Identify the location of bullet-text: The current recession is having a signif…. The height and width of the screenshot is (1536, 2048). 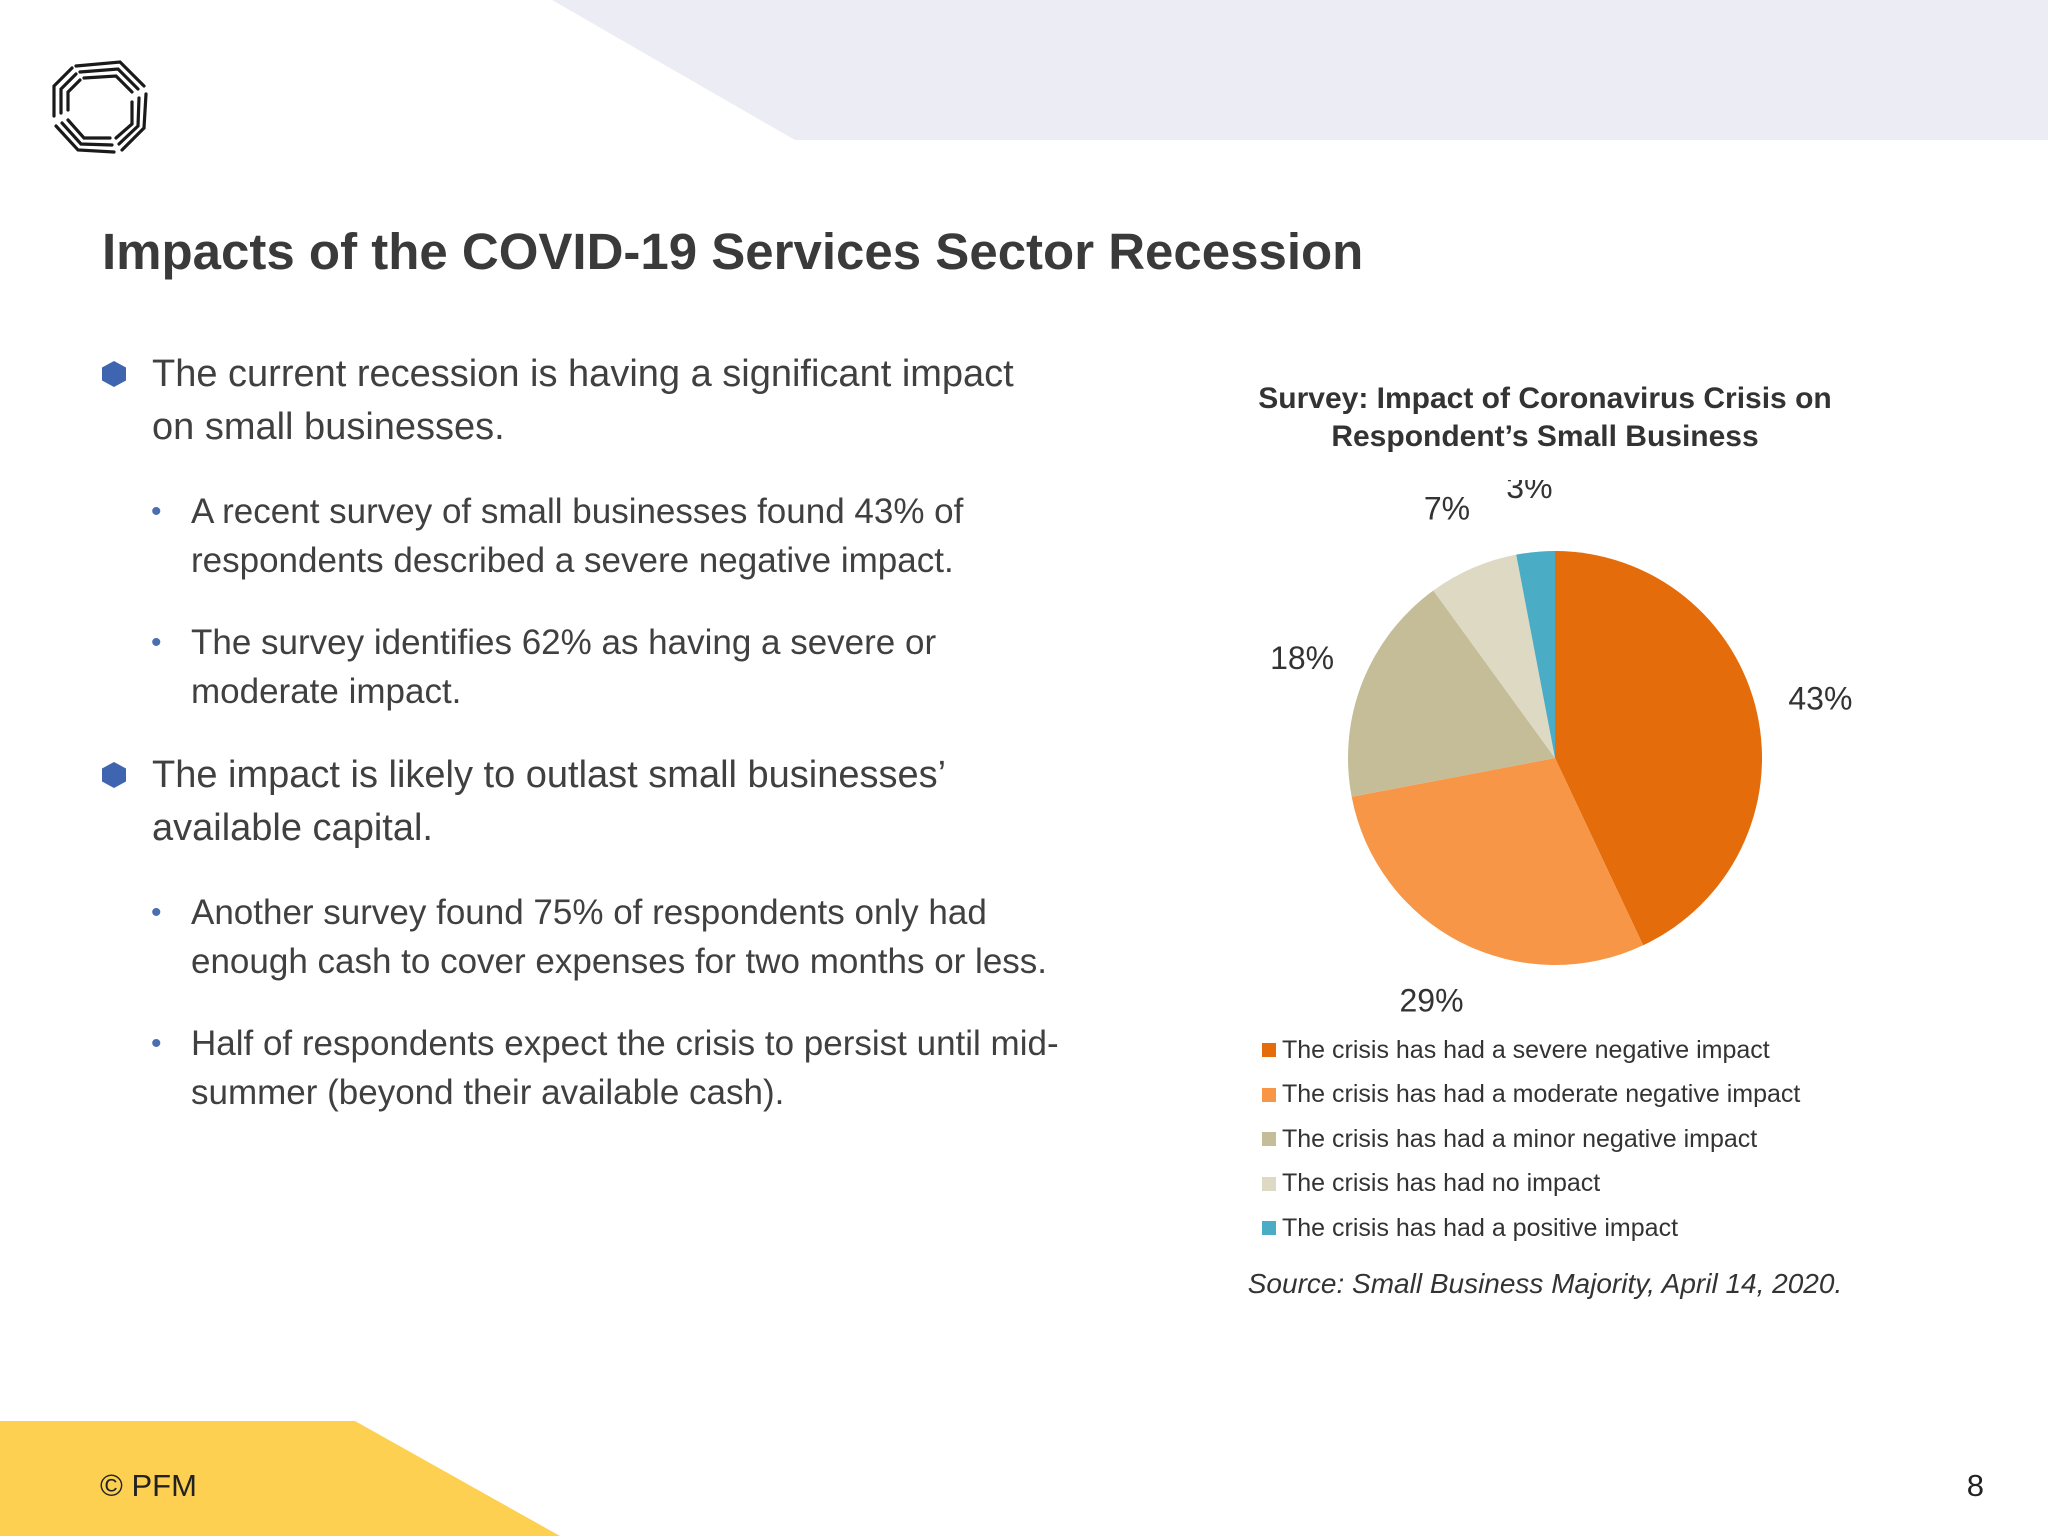
(583, 400).